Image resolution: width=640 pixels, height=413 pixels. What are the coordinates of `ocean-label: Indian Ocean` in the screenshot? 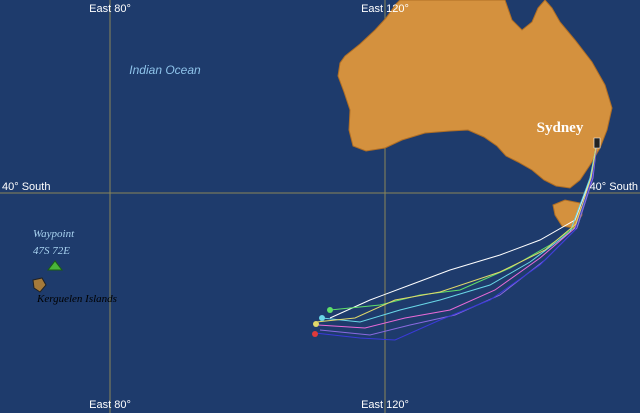 It's located at (165, 70).